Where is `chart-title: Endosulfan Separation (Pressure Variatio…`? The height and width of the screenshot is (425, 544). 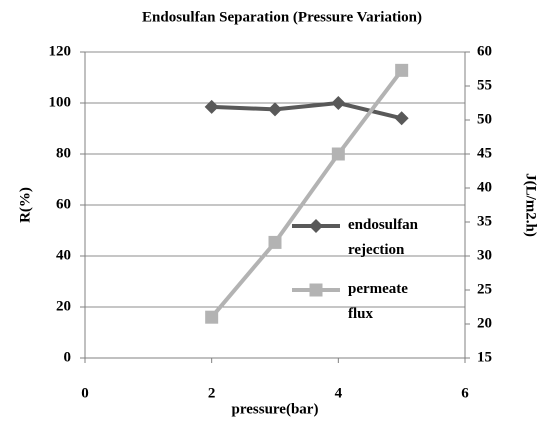
chart-title: Endosulfan Separation (Pressure Variatio… is located at coordinates (282, 17).